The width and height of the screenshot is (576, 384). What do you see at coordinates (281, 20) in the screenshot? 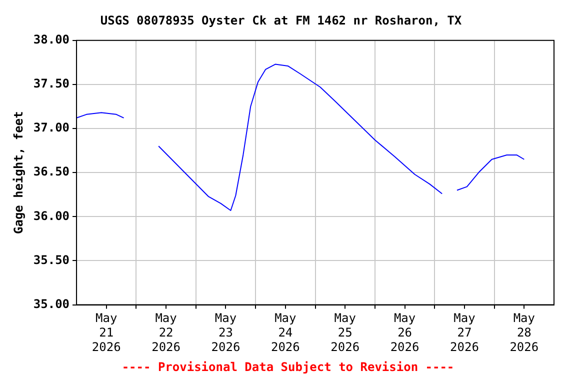
I see `chart-title: USGS 08078935 Oyster Ck at FM 1462 nr Rosharon, TX` at bounding box center [281, 20].